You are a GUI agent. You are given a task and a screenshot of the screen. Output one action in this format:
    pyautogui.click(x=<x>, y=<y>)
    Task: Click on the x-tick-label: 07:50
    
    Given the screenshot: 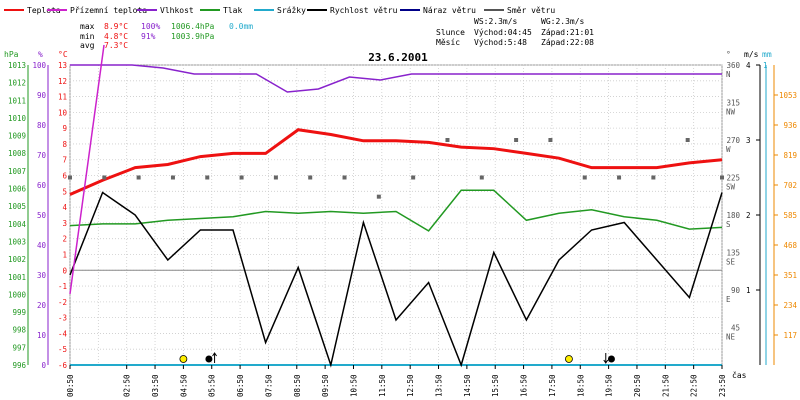 What is the action you would take?
    pyautogui.click(x=268, y=385)
    